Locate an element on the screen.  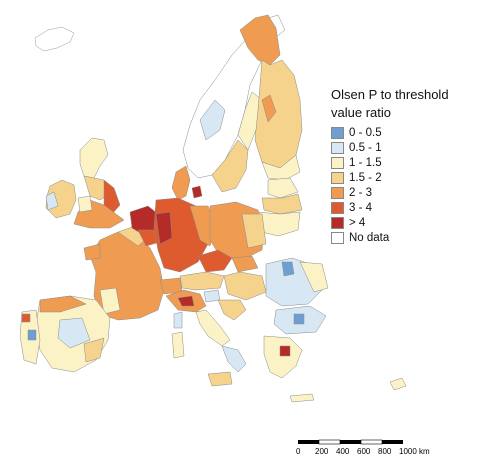
north-finland-region is located at coordinates (260, 40).